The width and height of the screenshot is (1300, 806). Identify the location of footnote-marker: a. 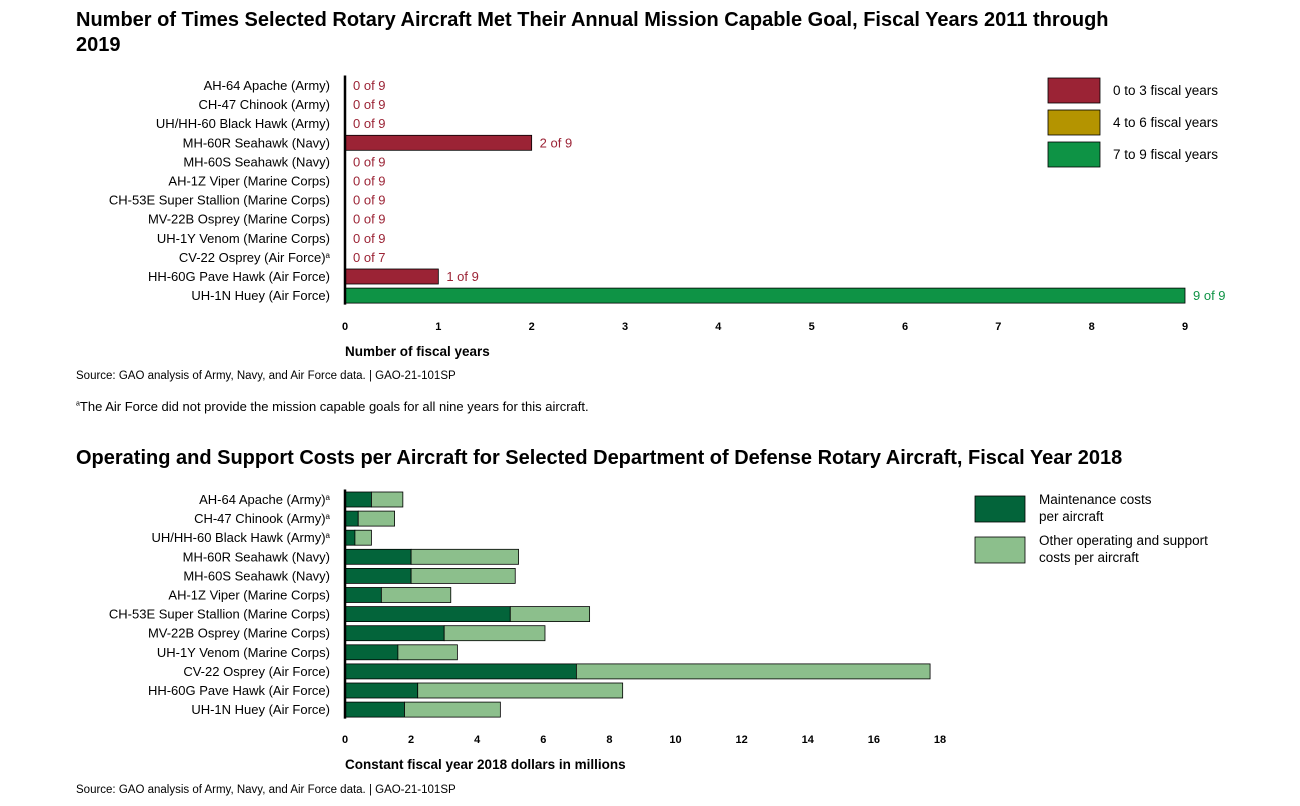
(78, 404).